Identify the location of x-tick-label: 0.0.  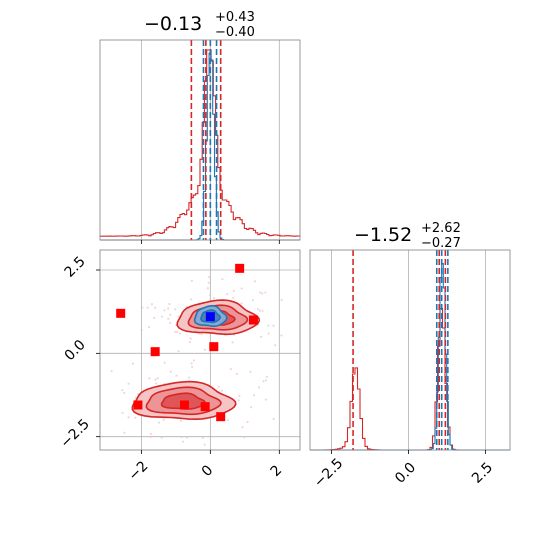
(405, 473).